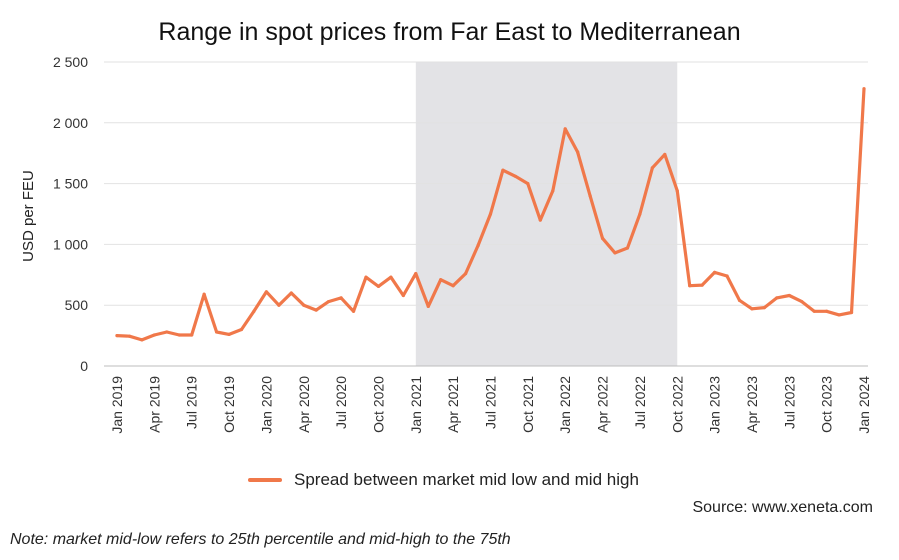 This screenshot has height=560, width=899. I want to click on x-tick-label: Oct 2023, so click(827, 404).